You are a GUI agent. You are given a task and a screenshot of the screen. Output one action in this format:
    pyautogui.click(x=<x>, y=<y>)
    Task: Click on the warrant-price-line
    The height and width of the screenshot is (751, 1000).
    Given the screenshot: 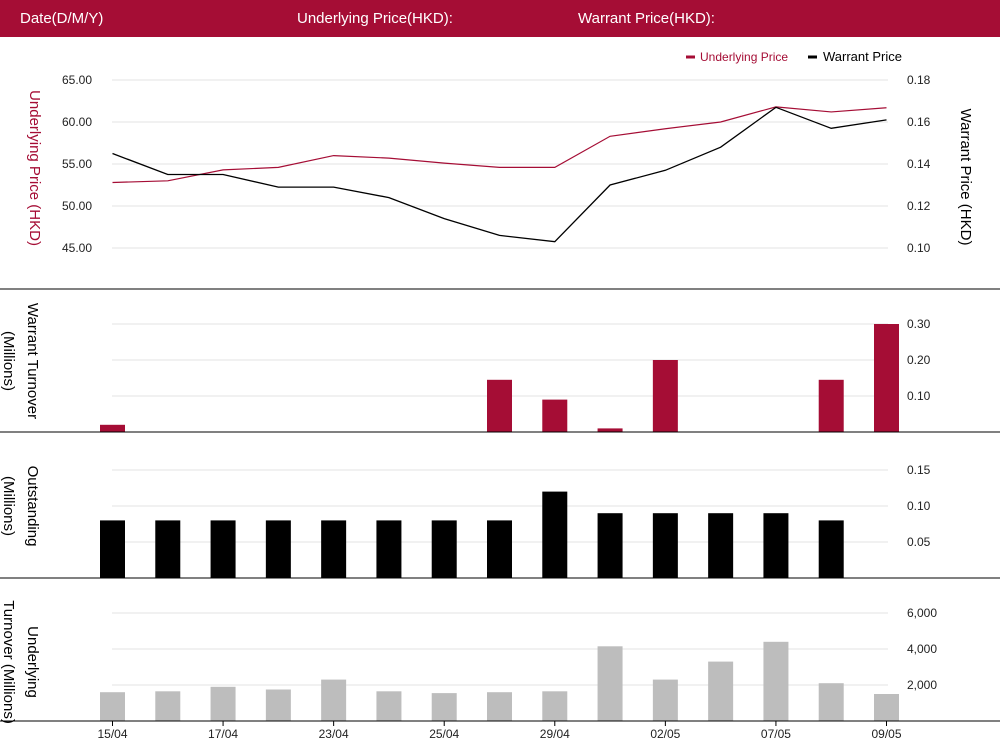 What is the action you would take?
    pyautogui.click(x=499, y=174)
    